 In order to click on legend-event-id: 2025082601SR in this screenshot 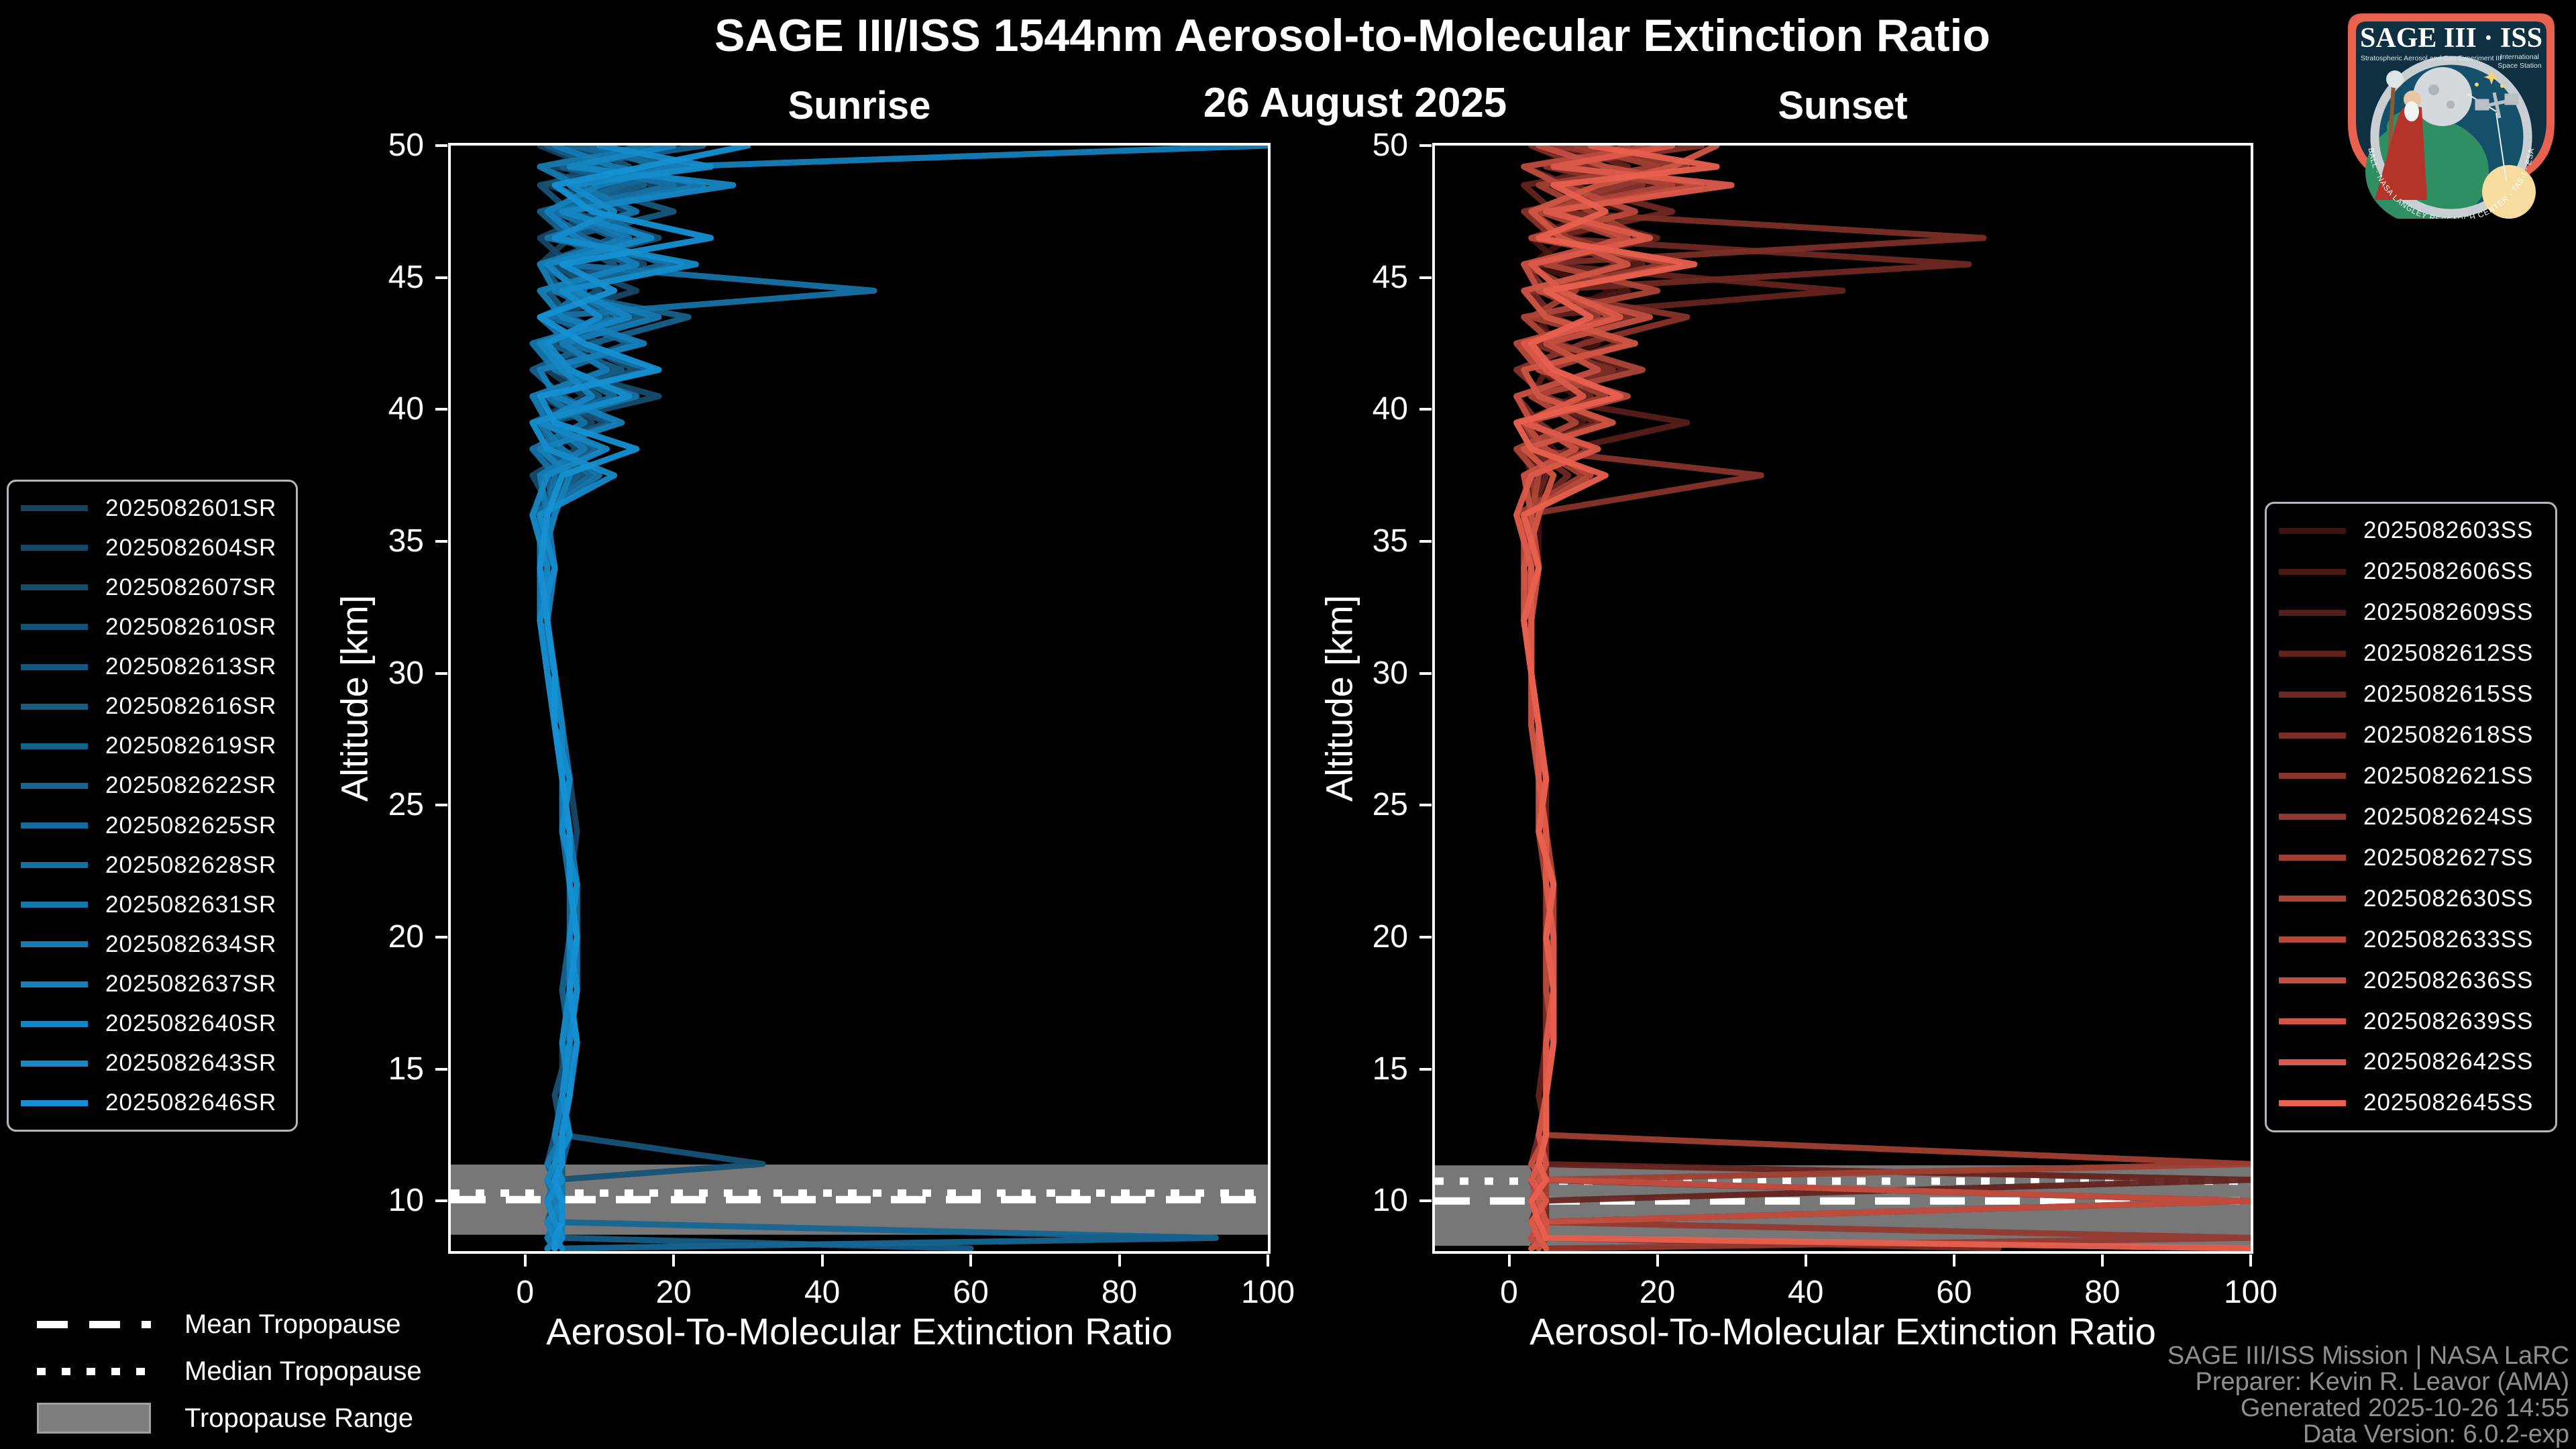, I will do `click(191, 507)`.